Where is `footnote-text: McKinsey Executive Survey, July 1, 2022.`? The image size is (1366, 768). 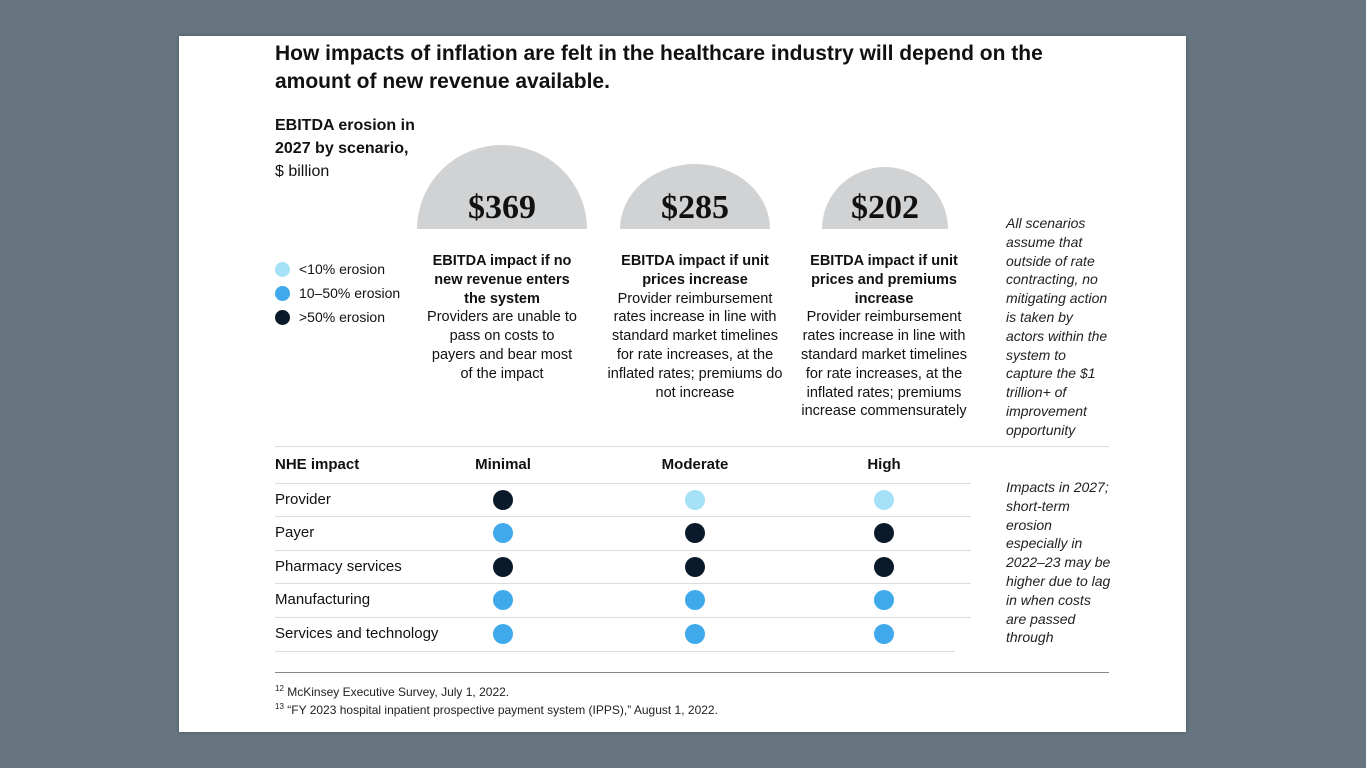
footnote-text: McKinsey Executive Survey, July 1, 2022. is located at coordinates (398, 692).